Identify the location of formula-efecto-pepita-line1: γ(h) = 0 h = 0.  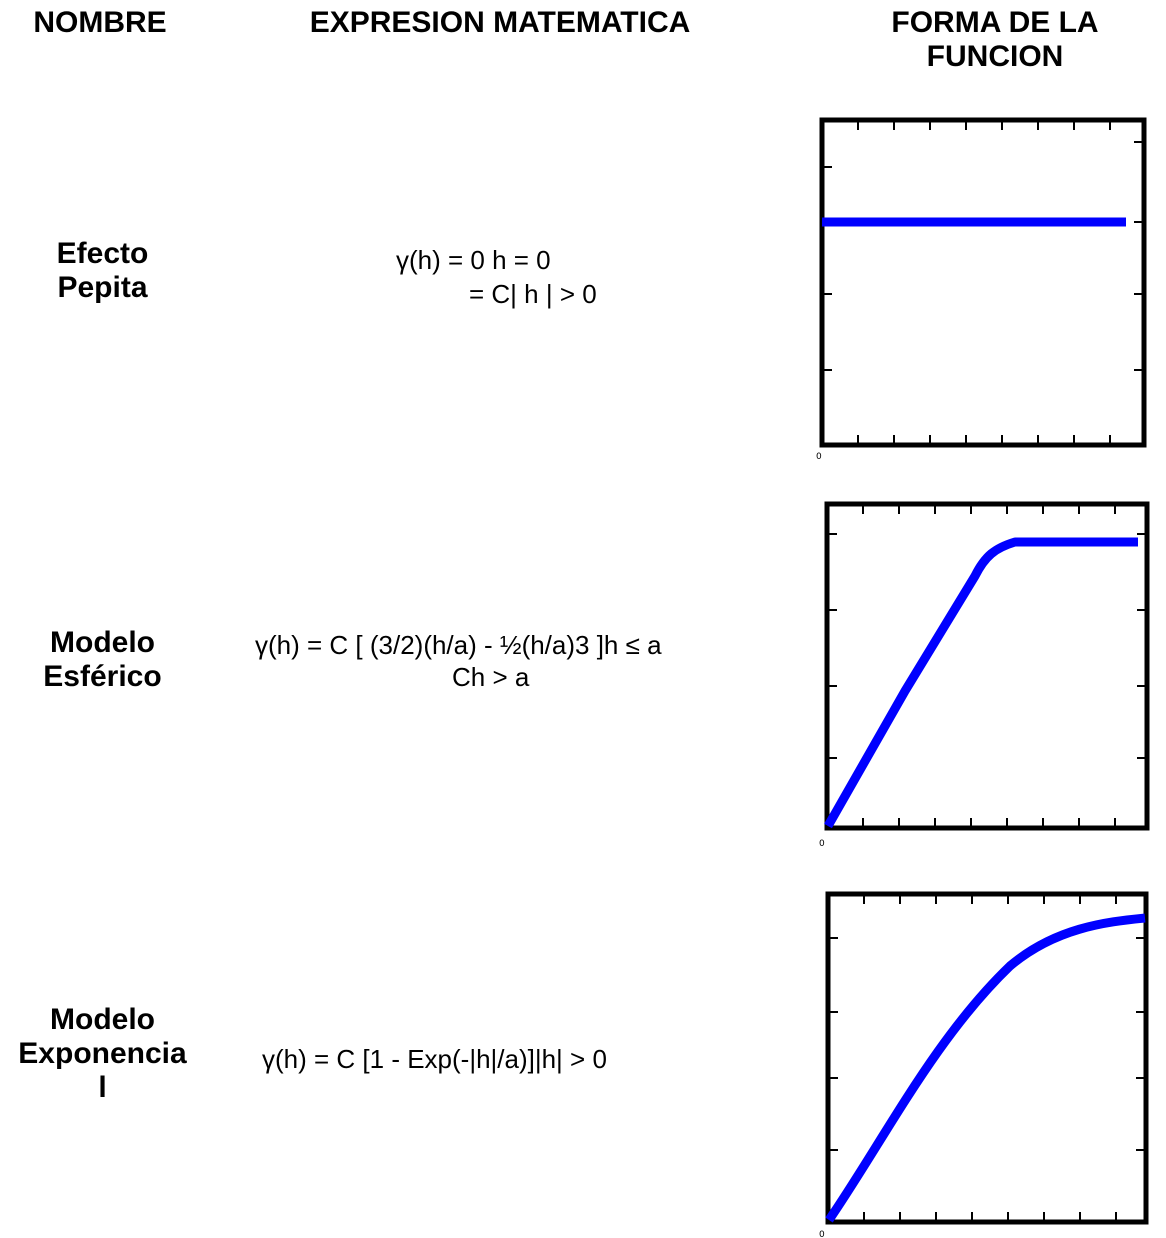
(473, 260).